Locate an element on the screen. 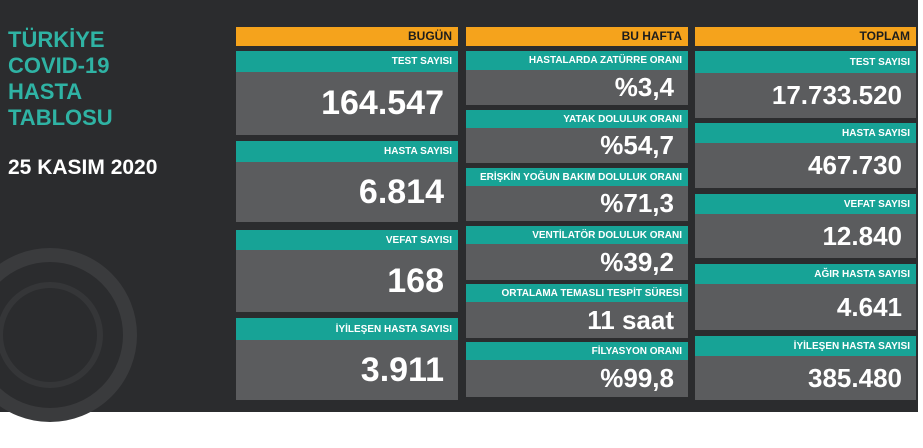  emblem is located at coordinates (68, 335).